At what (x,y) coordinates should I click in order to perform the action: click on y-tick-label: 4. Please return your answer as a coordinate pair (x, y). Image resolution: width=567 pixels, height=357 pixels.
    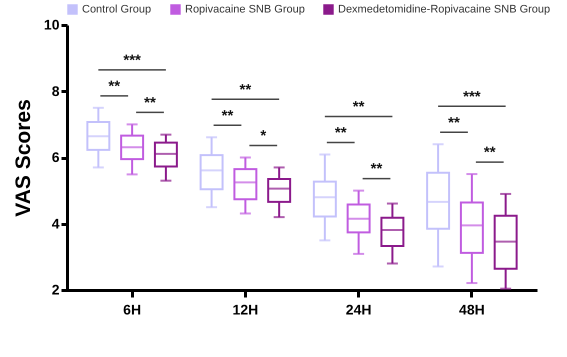
    Looking at the image, I should click on (56, 223).